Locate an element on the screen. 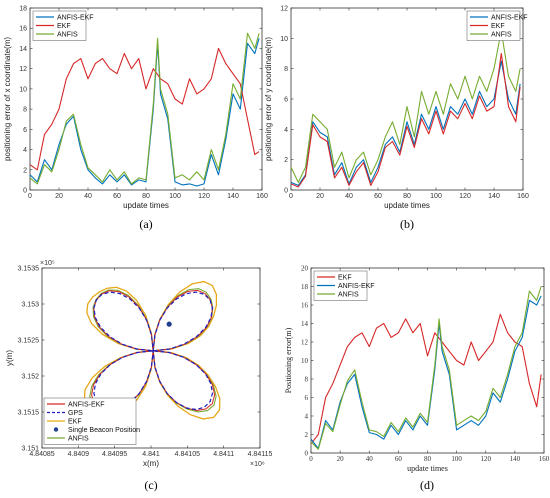 The height and width of the screenshot is (498, 550). single-beacon-marker is located at coordinates (169, 324).